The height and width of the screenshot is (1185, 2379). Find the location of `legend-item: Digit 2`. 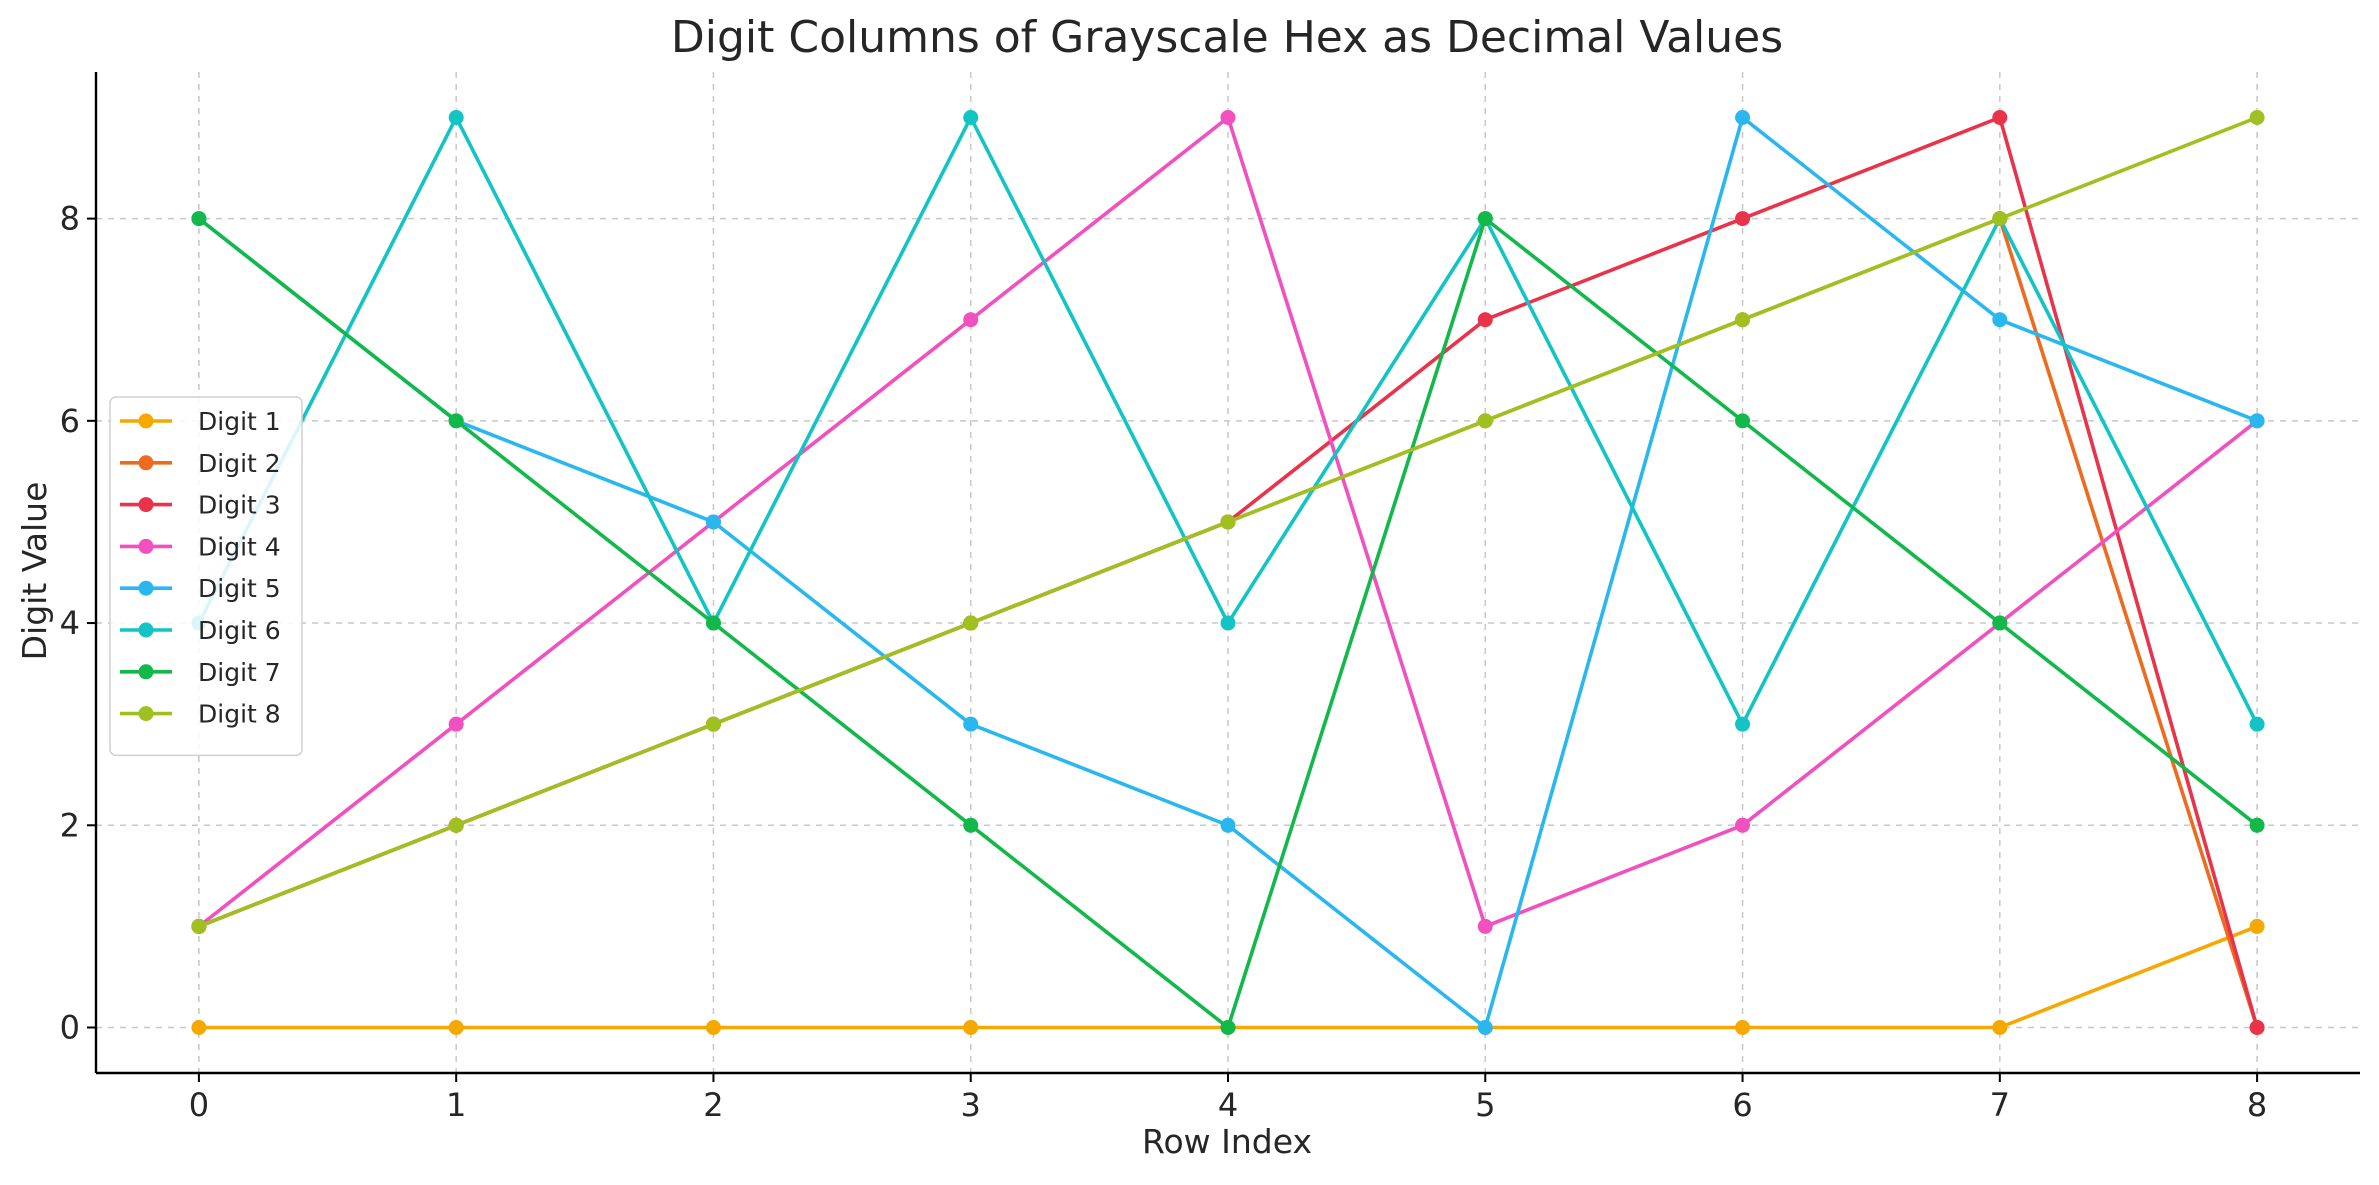

legend-item: Digit 2 is located at coordinates (200, 463).